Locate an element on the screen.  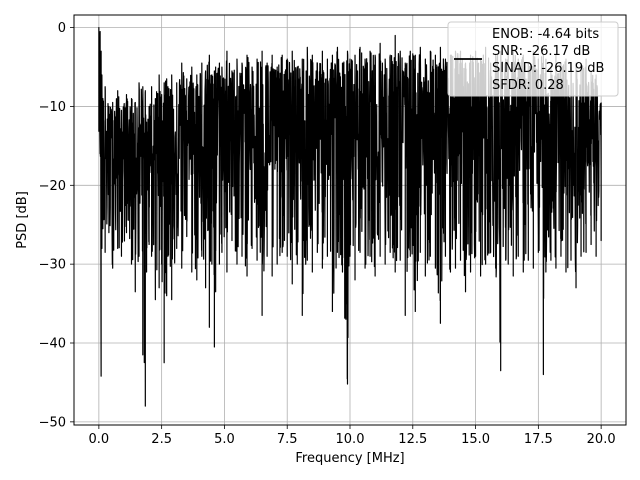
x-tick-label: 10.0 is located at coordinates (350, 439).